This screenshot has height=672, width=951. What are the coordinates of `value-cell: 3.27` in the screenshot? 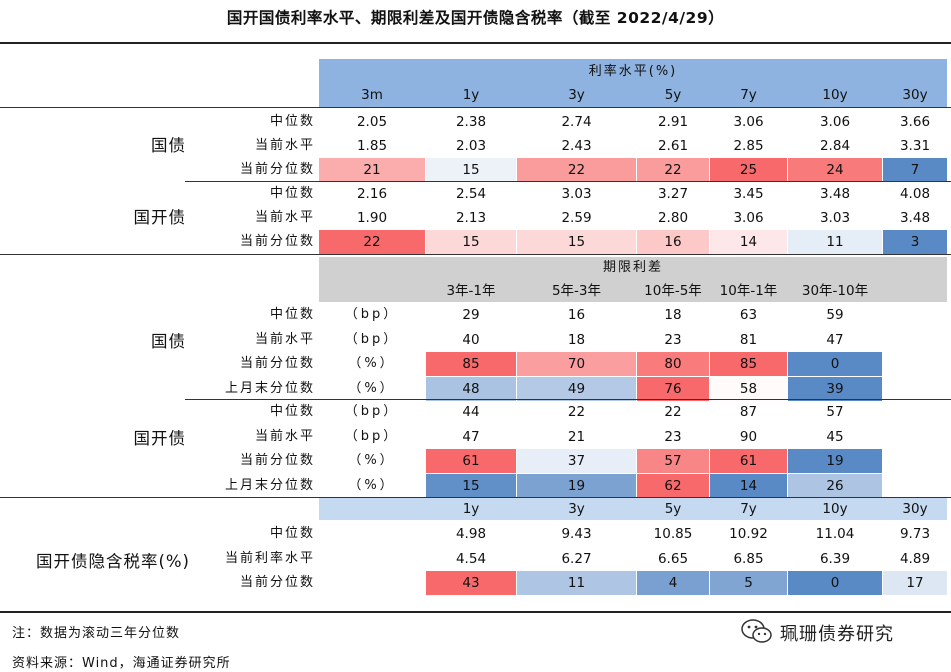 It's located at (673, 194).